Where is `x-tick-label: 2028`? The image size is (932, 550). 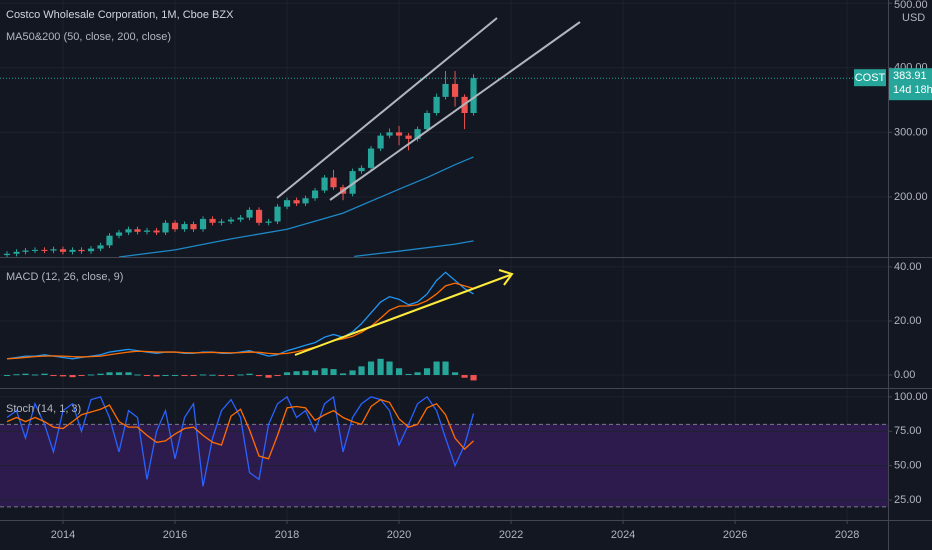 x-tick-label: 2028 is located at coordinates (847, 535).